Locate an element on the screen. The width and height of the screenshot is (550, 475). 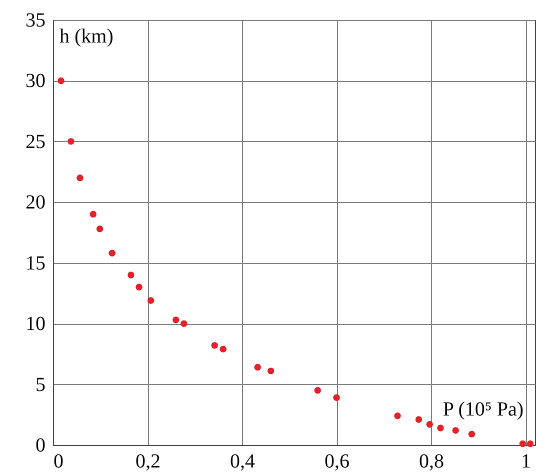
x-tick-label: 0 is located at coordinates (59, 461).